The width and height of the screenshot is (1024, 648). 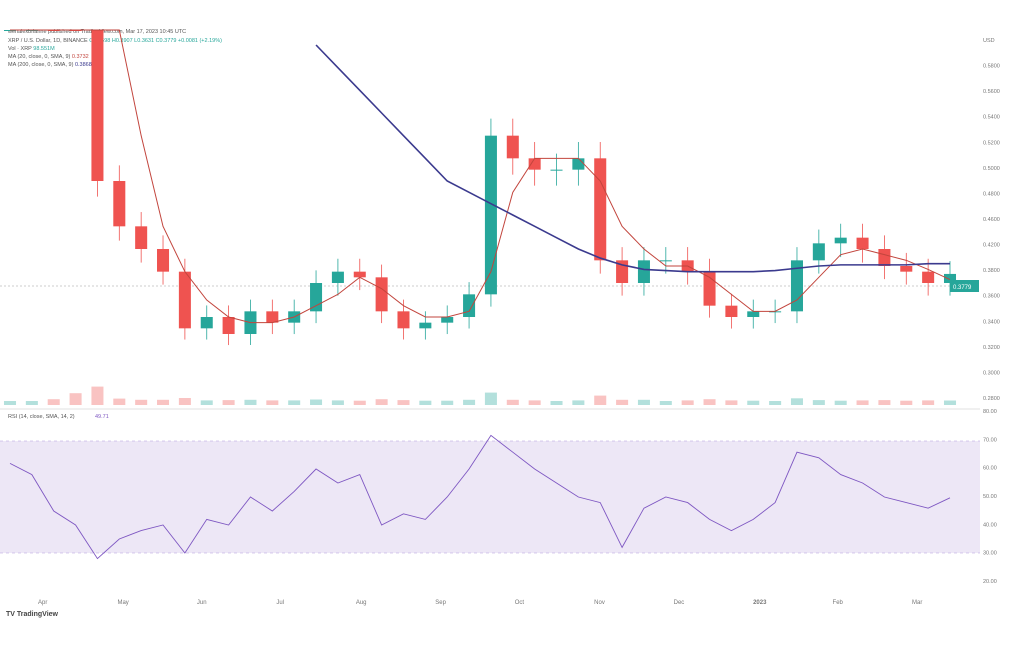 I want to click on rsi-tick-label: 60.00, so click(x=990, y=469).